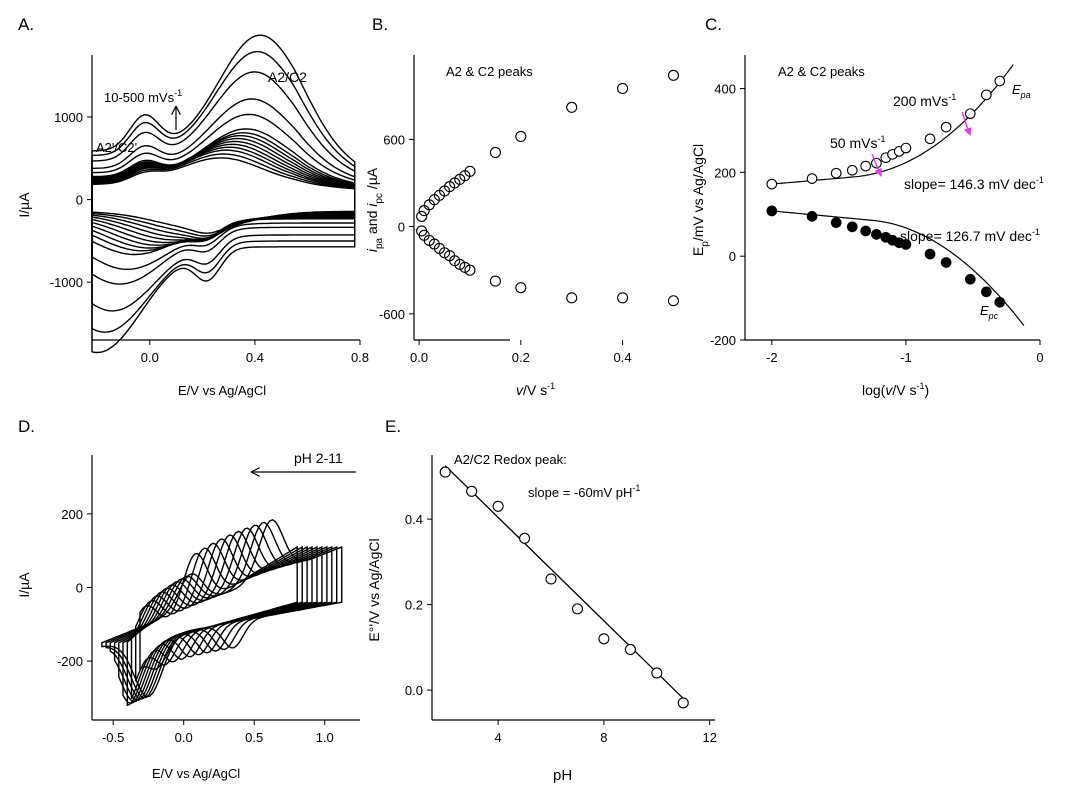 The image size is (1081, 785). Describe the element at coordinates (505, 248) in the screenshot. I see `panel-b-ticks: 0.0 0.2 0.4 -600 0 600` at that location.